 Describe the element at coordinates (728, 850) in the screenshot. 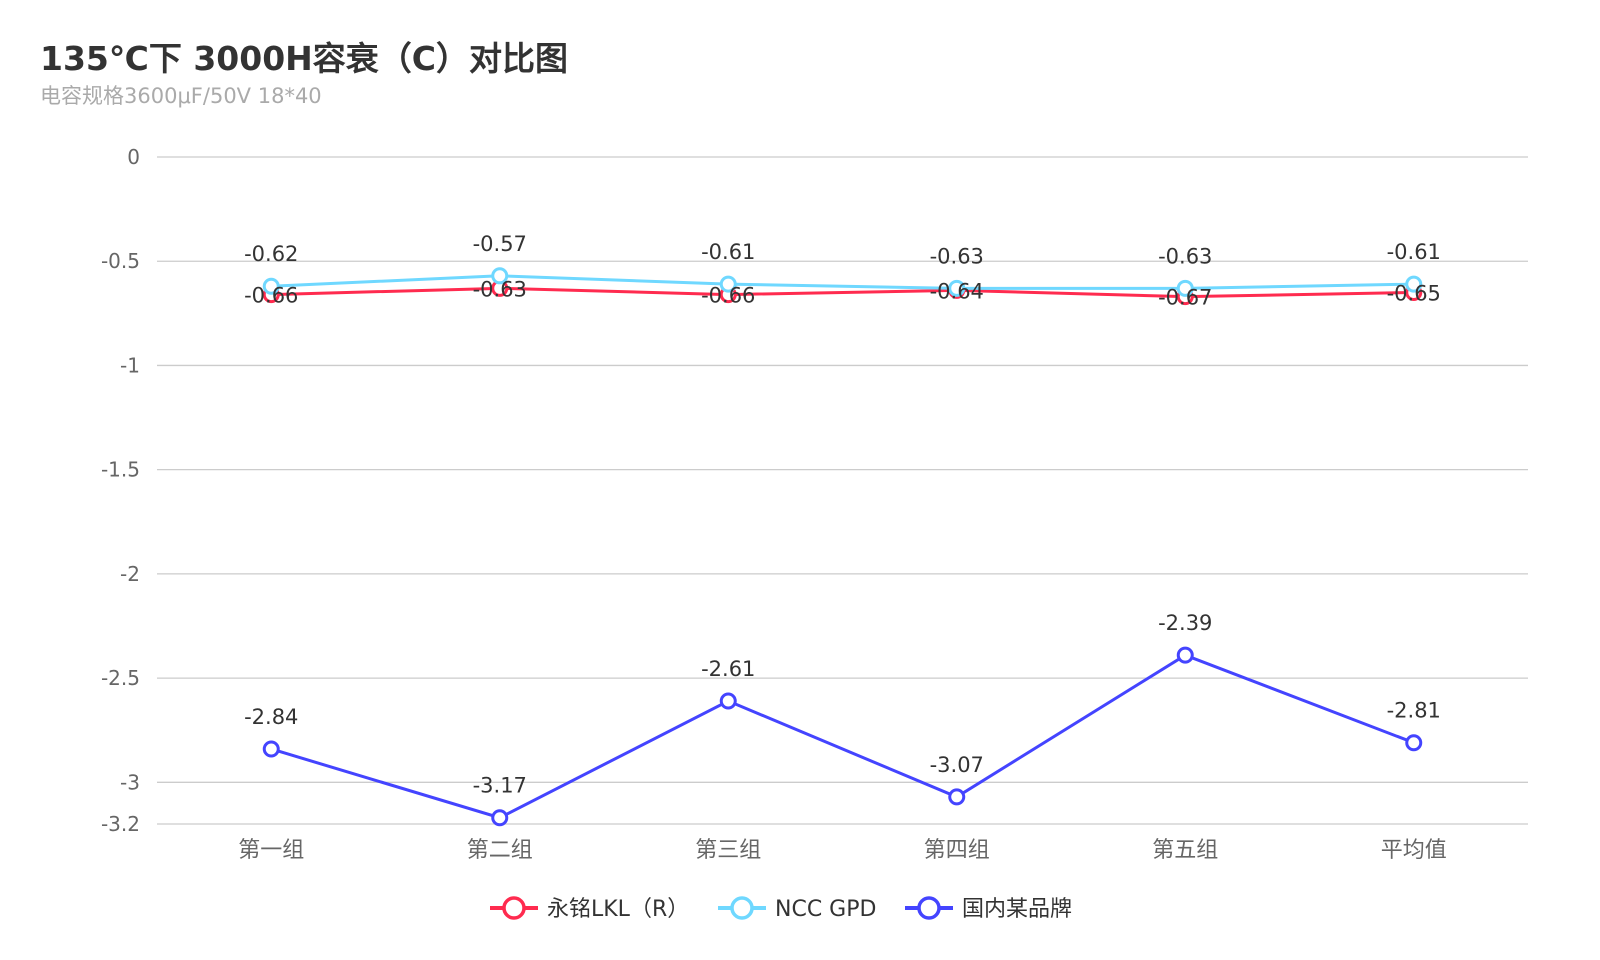

I see `x-tick-label: 第三组` at that location.